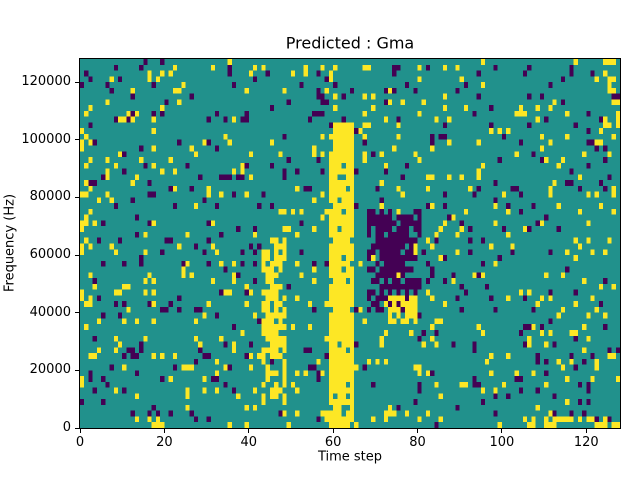 The height and width of the screenshot is (480, 640). What do you see at coordinates (10, 243) in the screenshot?
I see `y-axis-label: Frequency (Hz)` at bounding box center [10, 243].